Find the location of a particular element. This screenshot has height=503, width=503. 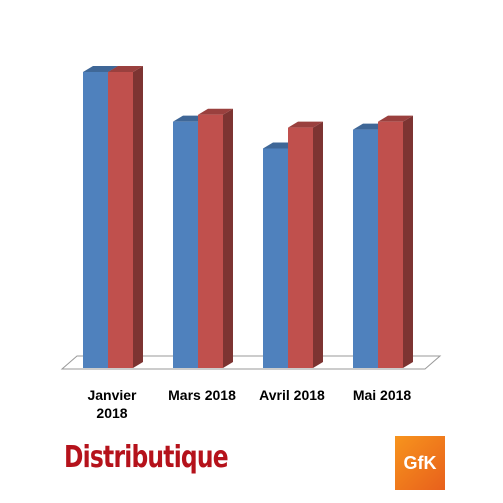

x-tick-label: Mai 2018 is located at coordinates (382, 395).